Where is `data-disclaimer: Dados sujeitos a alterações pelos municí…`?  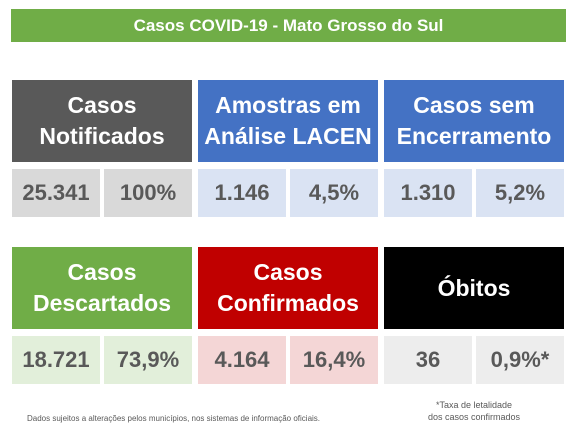
data-disclaimer: Dados sujeitos a alterações pelos municí… is located at coordinates (174, 418).